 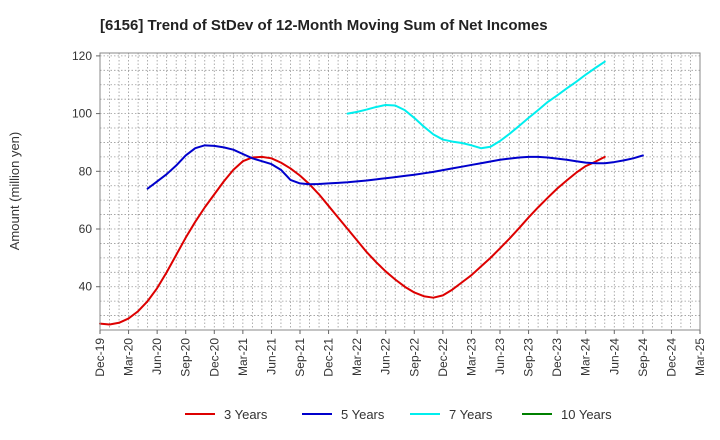 I want to click on x-tick-label: Mar-21, so click(x=243, y=357).